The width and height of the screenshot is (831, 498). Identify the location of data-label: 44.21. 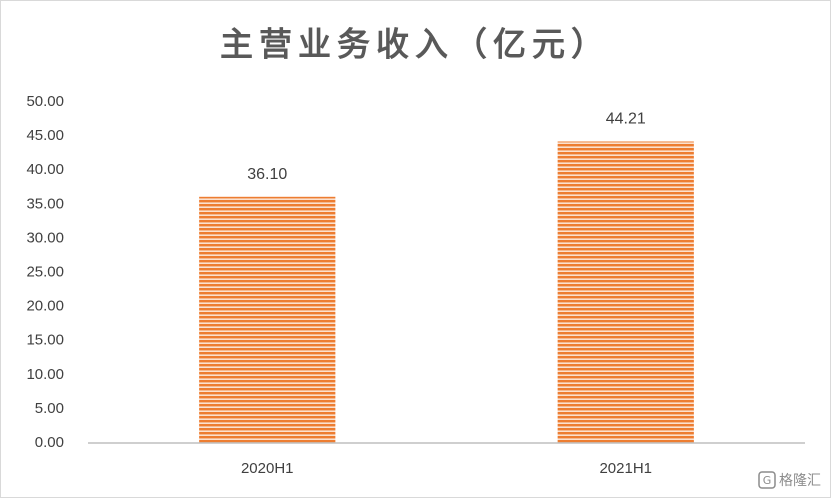
(626, 119).